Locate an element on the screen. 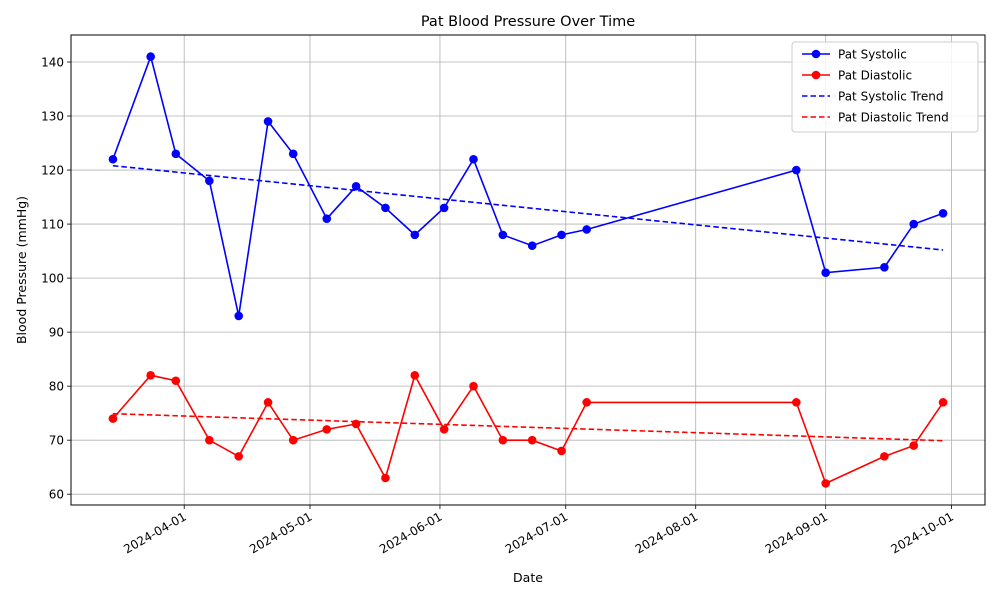  y-tick-label: 120 is located at coordinates (52, 171).